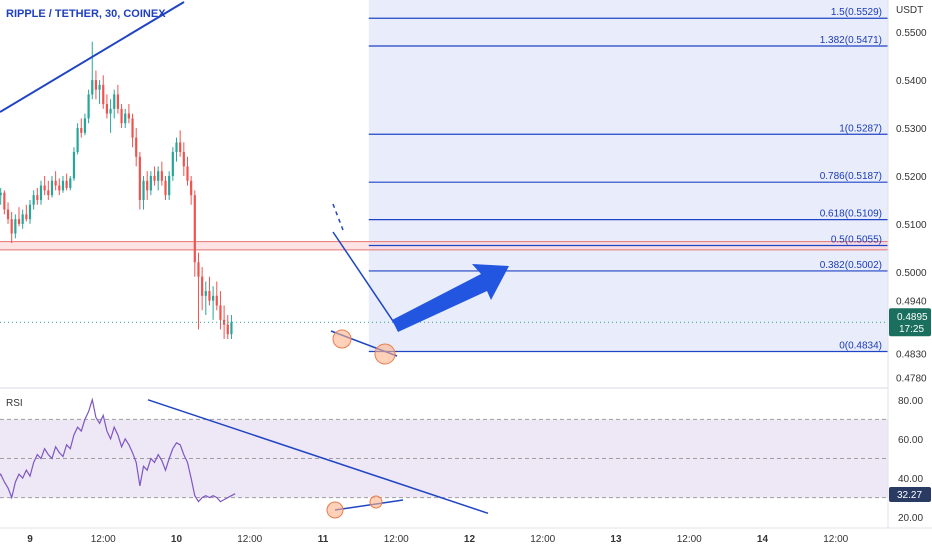 The image size is (932, 550). Describe the element at coordinates (911, 273) in the screenshot. I see `price-tick-label: 0.5000` at that location.